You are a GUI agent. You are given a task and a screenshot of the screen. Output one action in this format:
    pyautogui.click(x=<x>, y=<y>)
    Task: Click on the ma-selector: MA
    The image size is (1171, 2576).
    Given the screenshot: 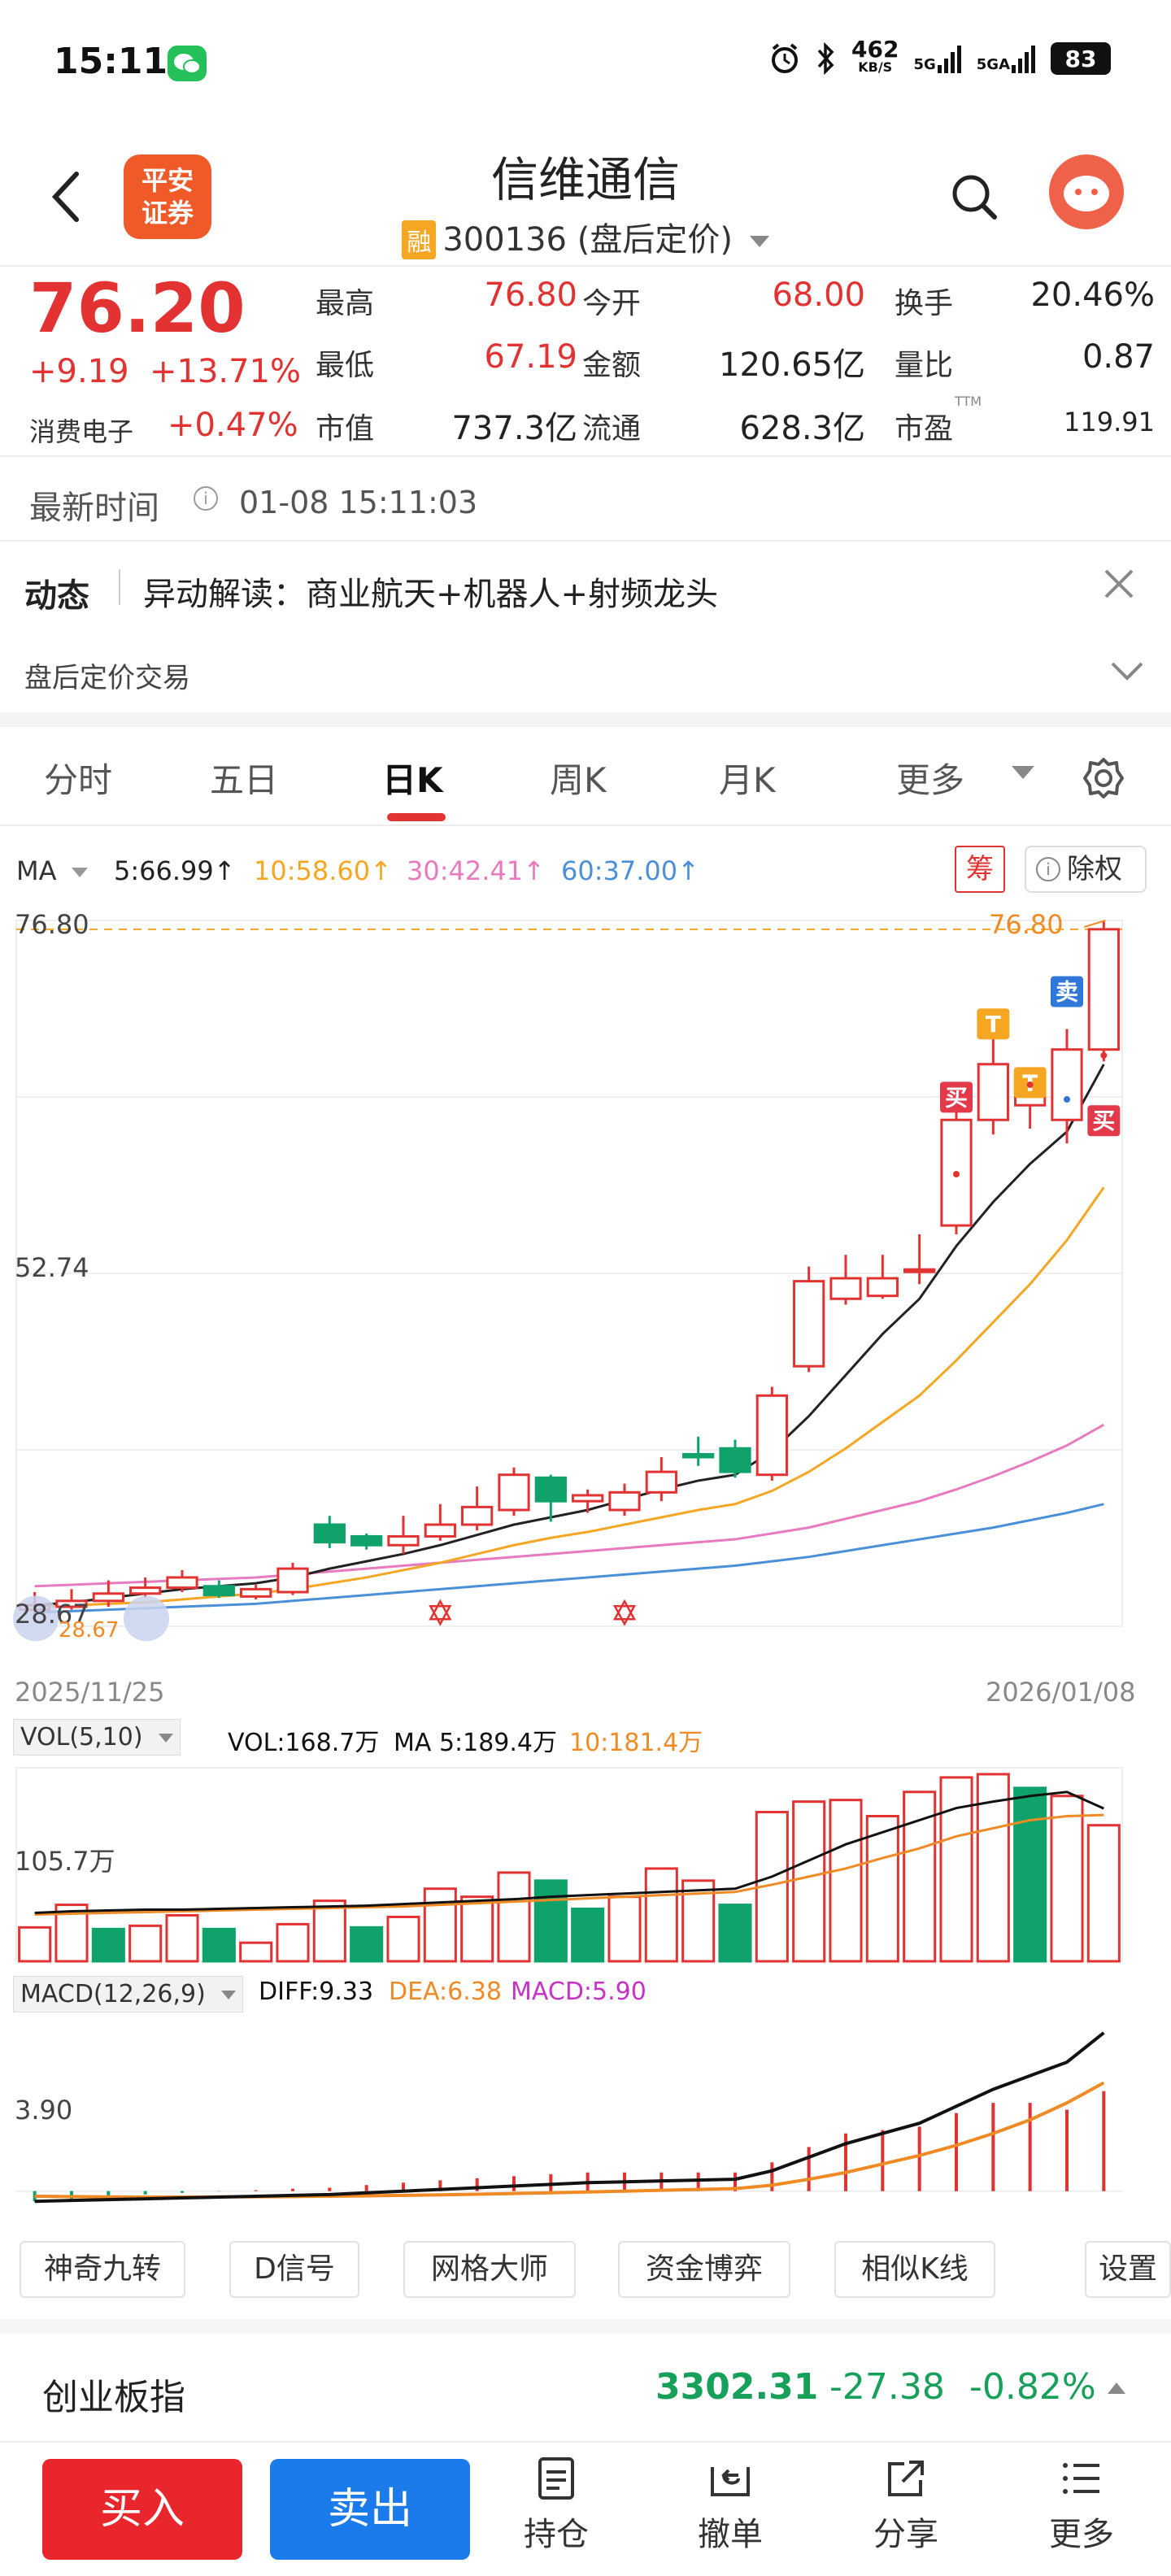 What is the action you would take?
    pyautogui.click(x=52, y=870)
    